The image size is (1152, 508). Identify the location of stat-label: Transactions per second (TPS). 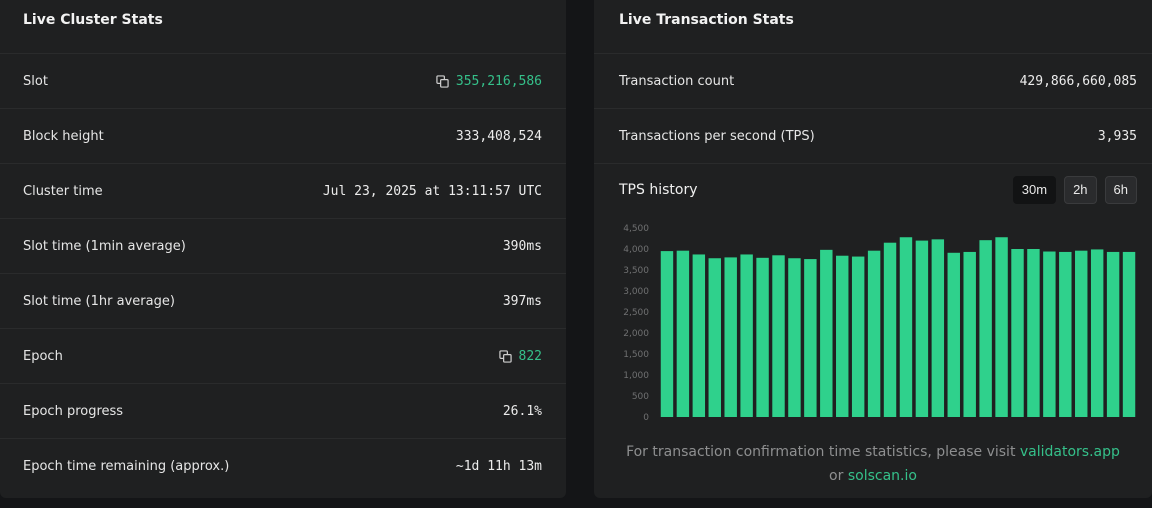
(717, 136).